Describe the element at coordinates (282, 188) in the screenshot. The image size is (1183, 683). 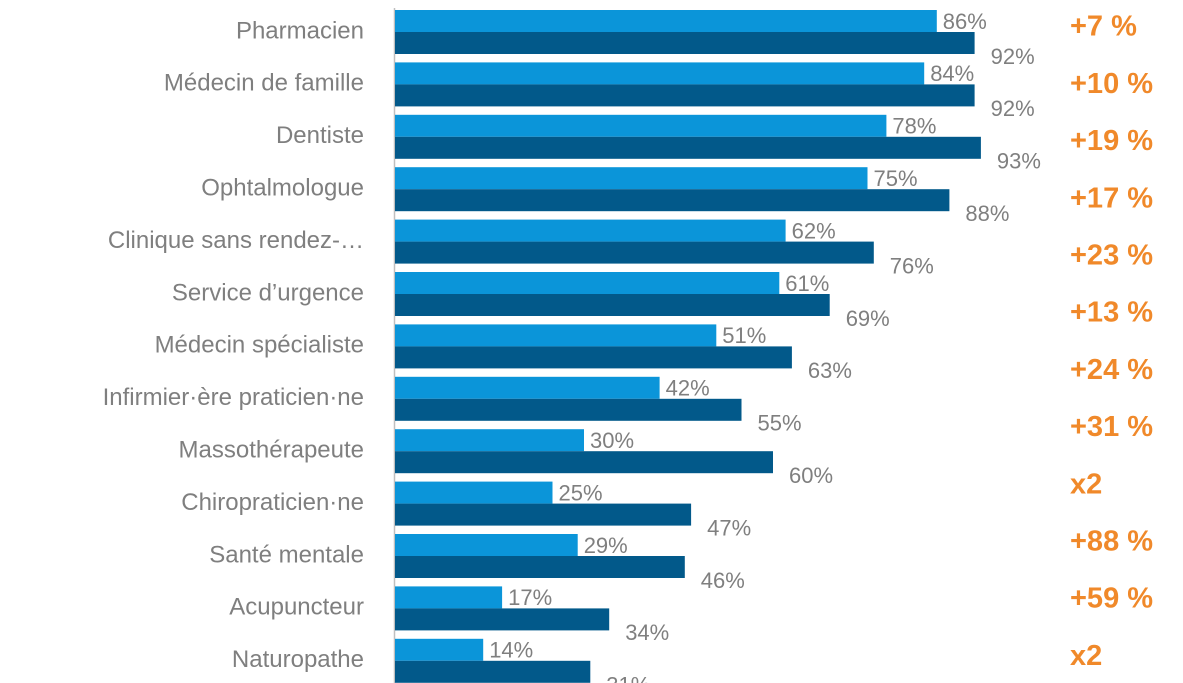
I see `category-label: Ophtalmologue` at that location.